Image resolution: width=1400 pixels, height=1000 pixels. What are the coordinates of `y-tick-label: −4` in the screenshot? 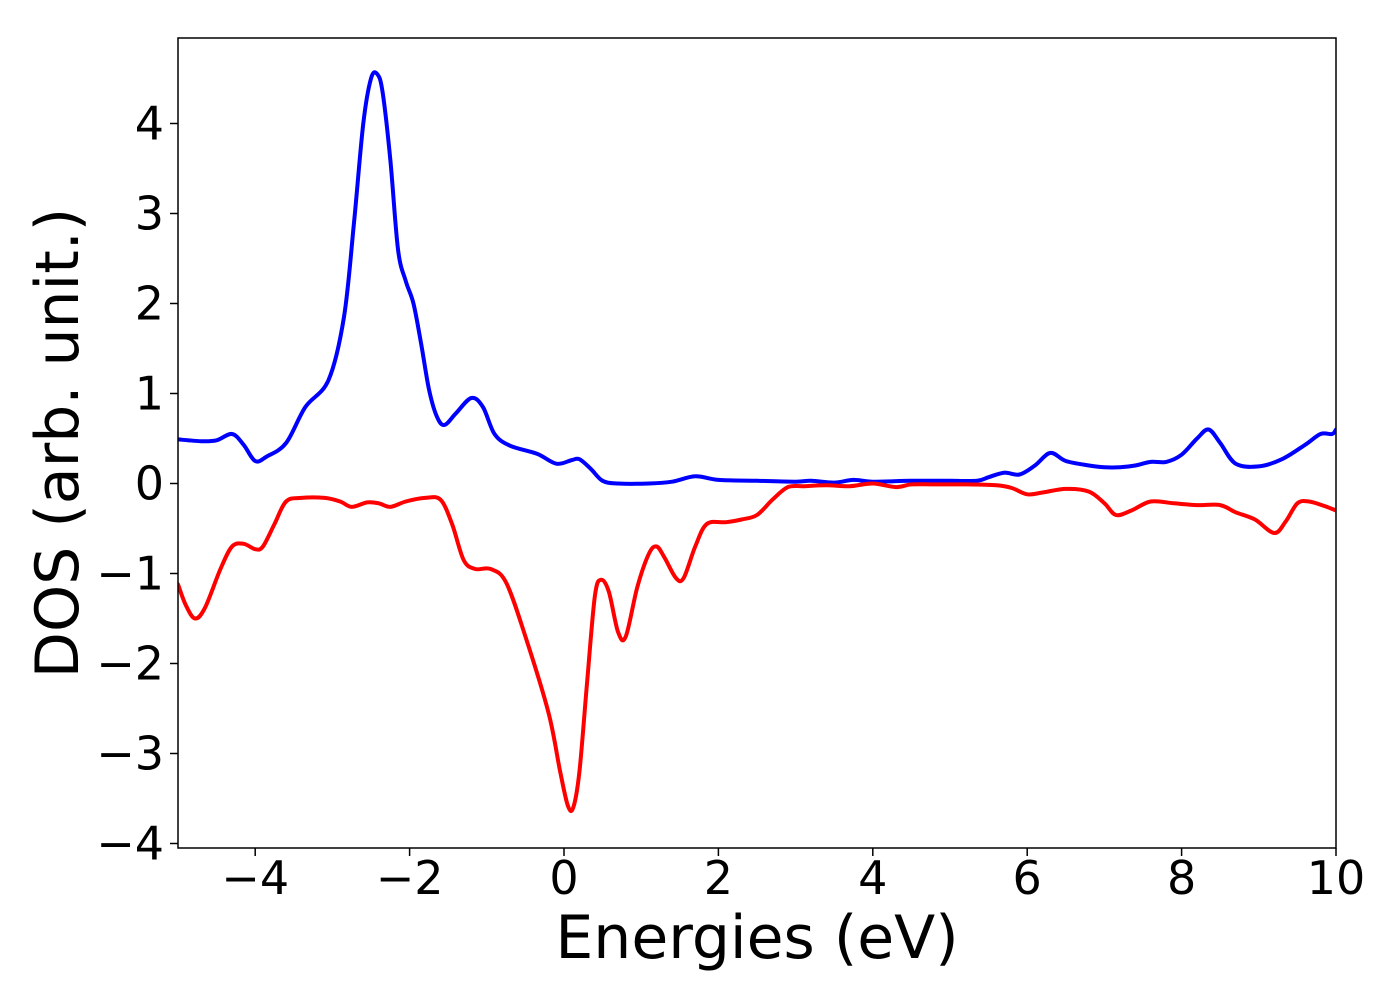 It's located at (130, 844).